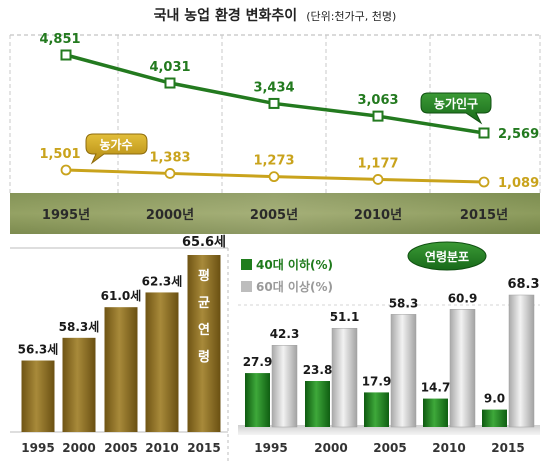 The image size is (550, 466). Describe the element at coordinates (225, 15) in the screenshot. I see `chart-title-main: 국내 농업 환경 변화추이` at that location.